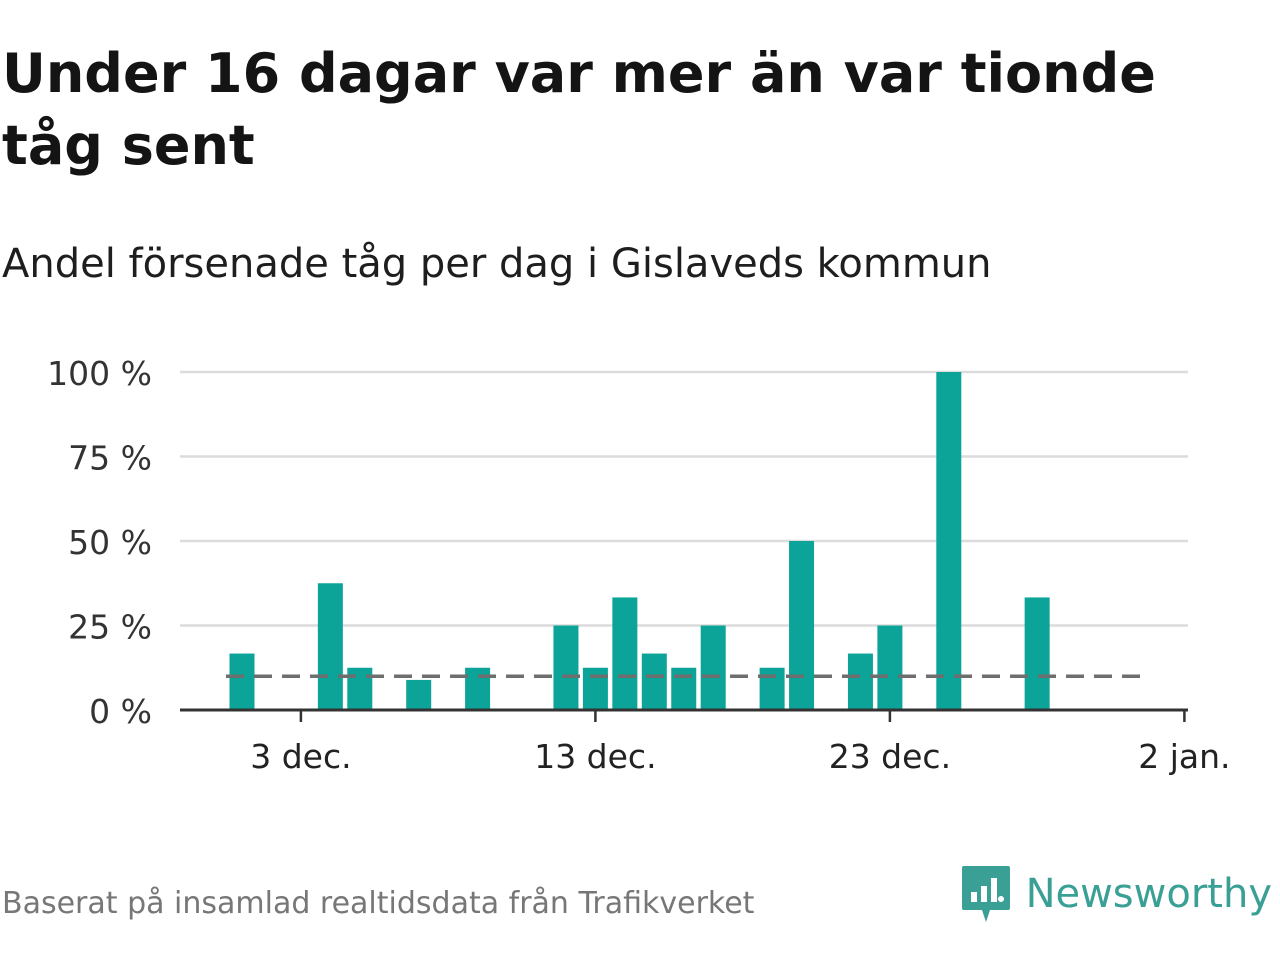 The width and height of the screenshot is (1280, 960). Describe the element at coordinates (595, 756) in the screenshot. I see `x-tick-label: 13 dec.` at that location.